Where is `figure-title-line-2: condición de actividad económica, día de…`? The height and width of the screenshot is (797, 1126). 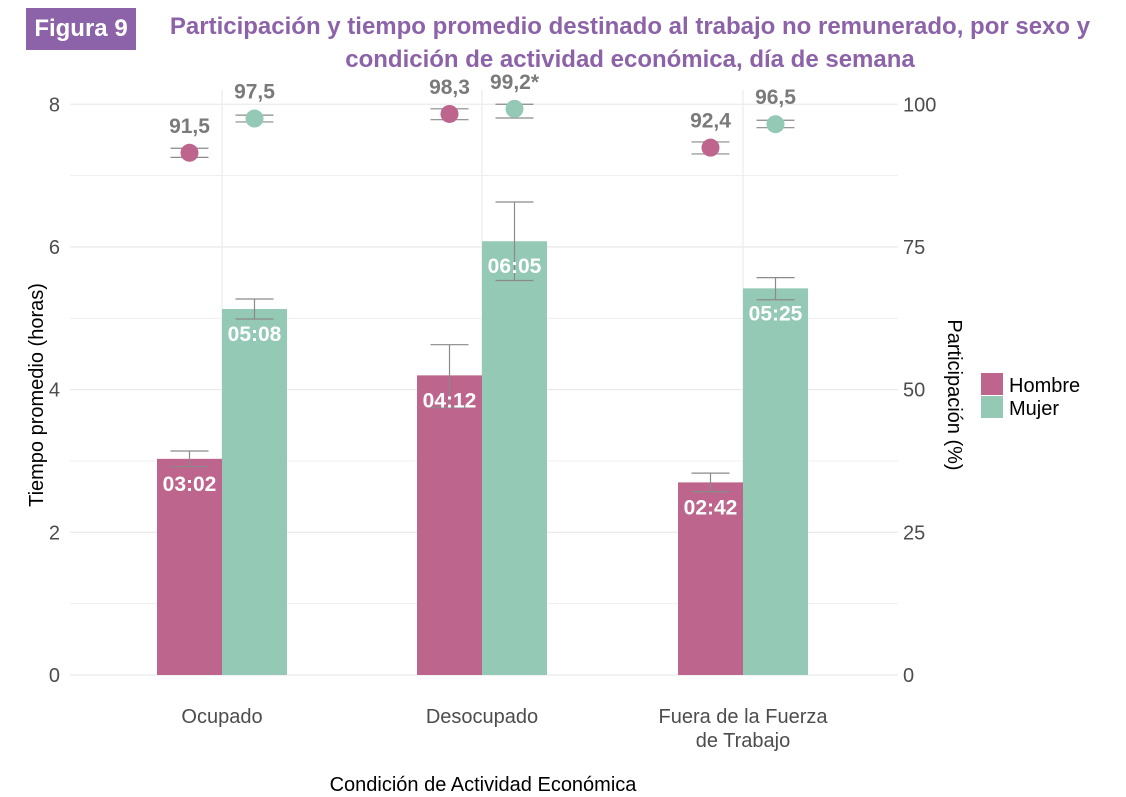
figure-title-line-2: condición de actividad económica, día de… is located at coordinates (630, 59).